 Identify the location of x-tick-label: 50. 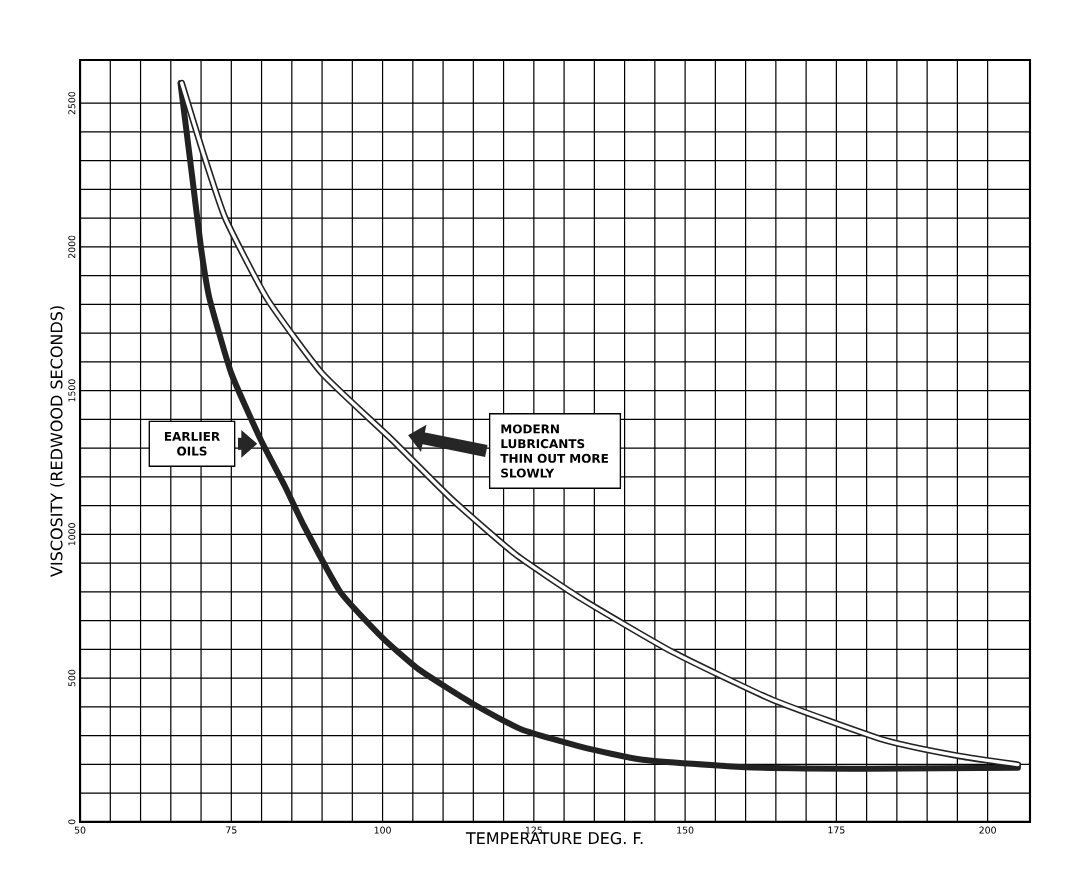
(80, 830).